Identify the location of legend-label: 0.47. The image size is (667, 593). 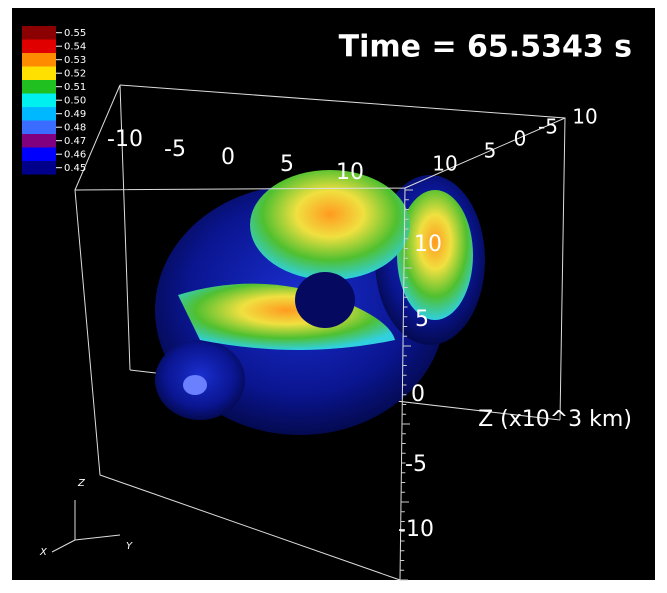
(75, 141).